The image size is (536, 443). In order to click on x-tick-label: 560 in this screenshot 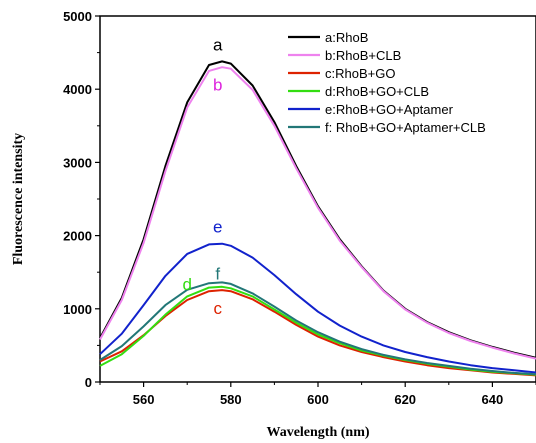, I will do `click(144, 399)`.